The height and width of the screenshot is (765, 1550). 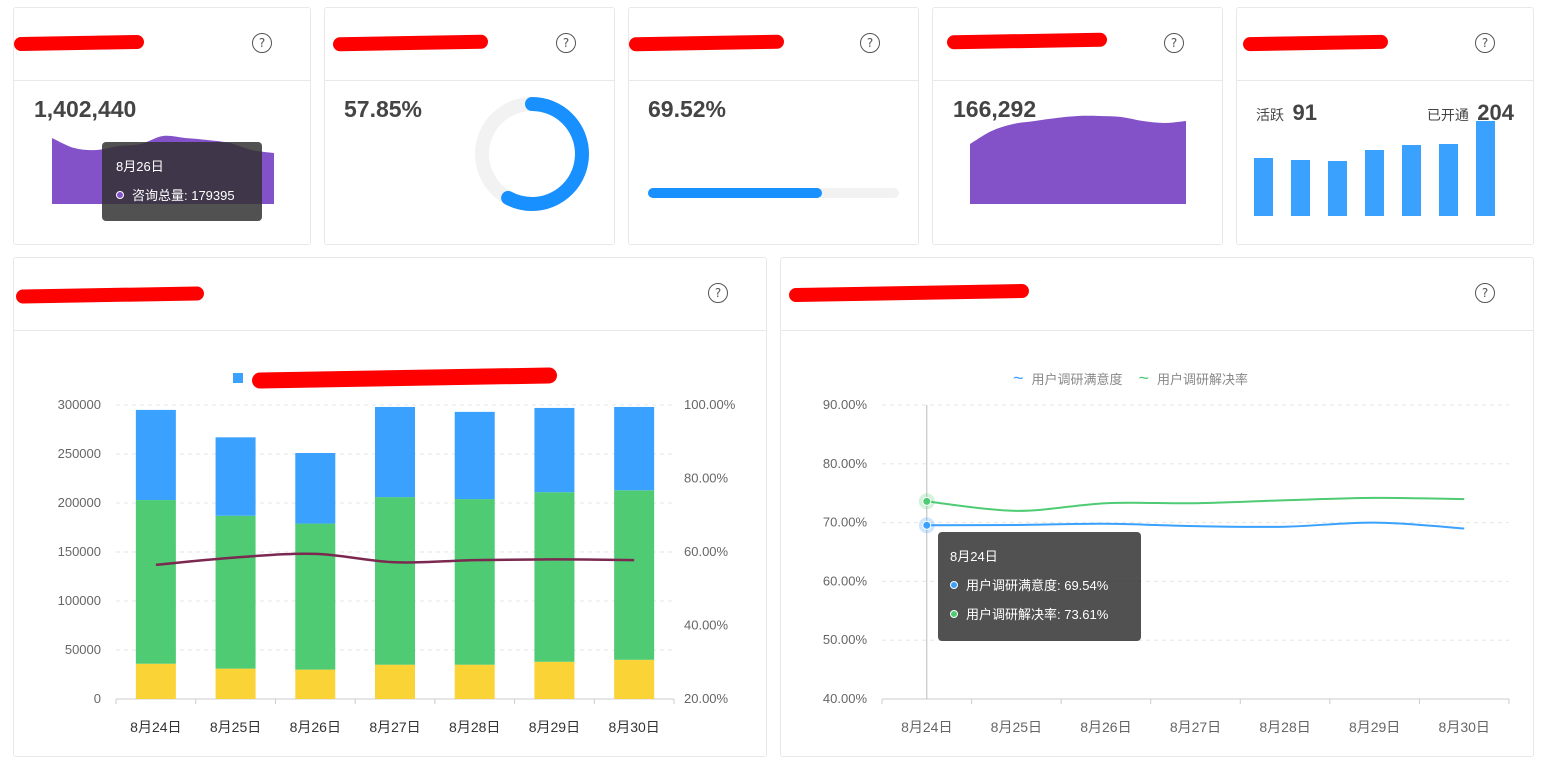 I want to click on metric-value: 166,292, so click(x=995, y=109).